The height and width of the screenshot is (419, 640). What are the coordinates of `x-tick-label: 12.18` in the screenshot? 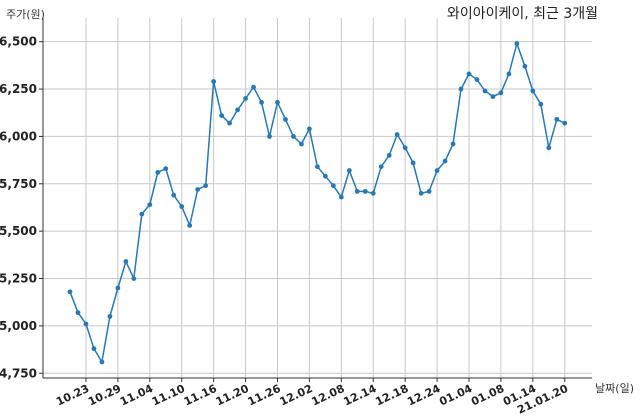 It's located at (391, 395).